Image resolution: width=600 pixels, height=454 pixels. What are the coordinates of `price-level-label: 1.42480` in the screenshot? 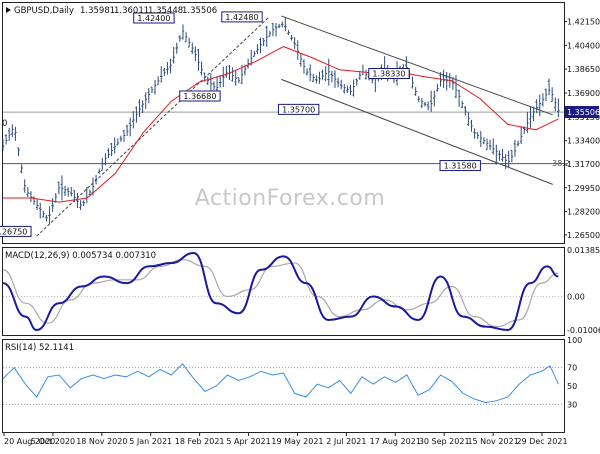 It's located at (242, 17).